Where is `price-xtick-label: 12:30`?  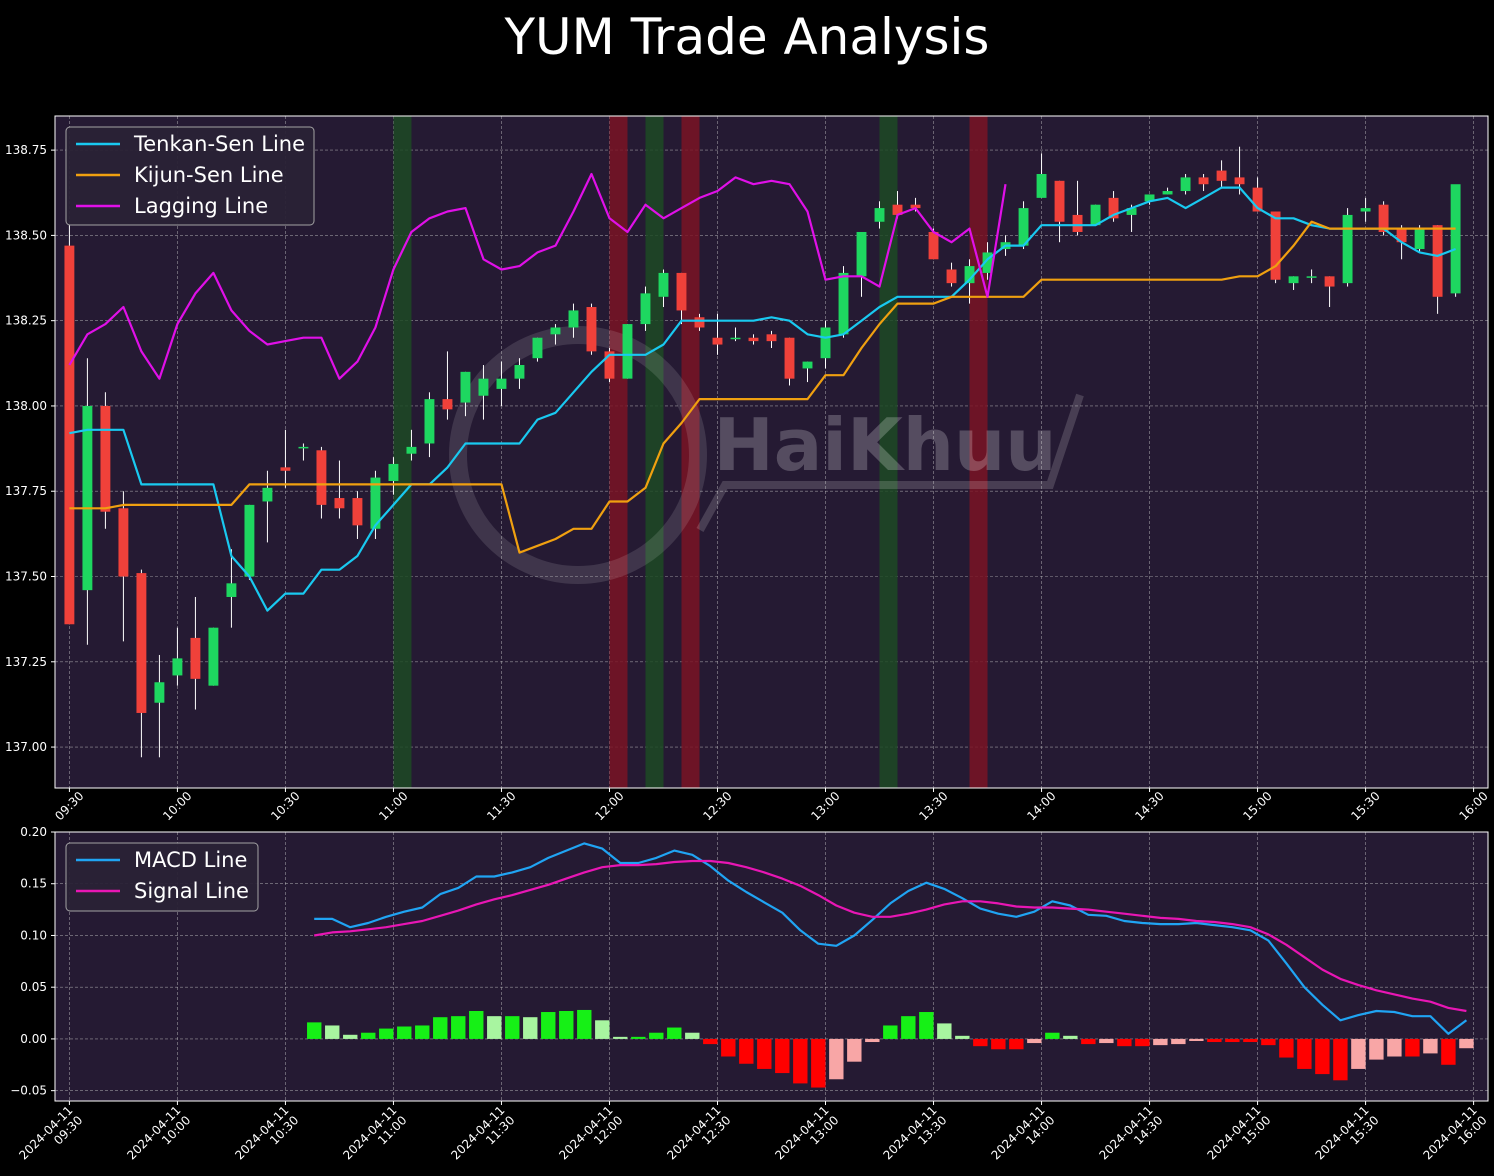 price-xtick-label: 12:30 is located at coordinates (717, 806).